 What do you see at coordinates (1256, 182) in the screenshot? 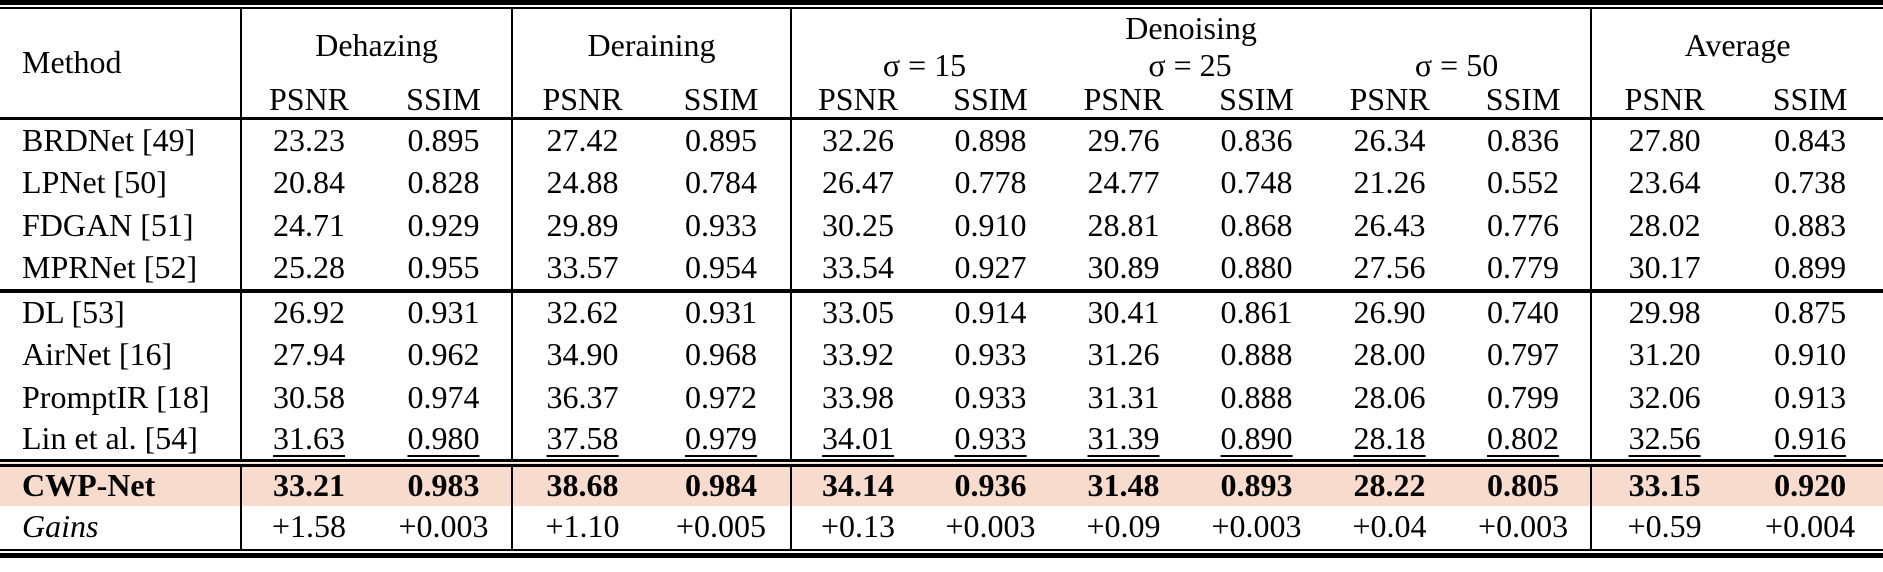
I see `value-cell: 0.748` at bounding box center [1256, 182].